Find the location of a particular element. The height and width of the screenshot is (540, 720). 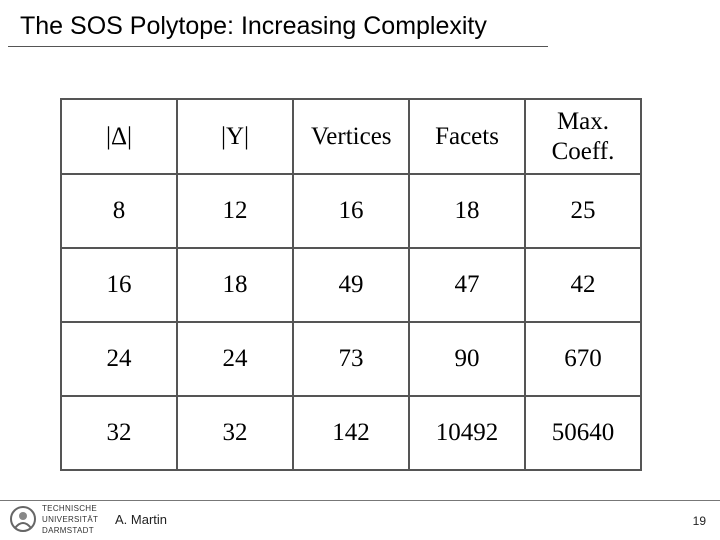

table-cell: 142 is located at coordinates (351, 433).